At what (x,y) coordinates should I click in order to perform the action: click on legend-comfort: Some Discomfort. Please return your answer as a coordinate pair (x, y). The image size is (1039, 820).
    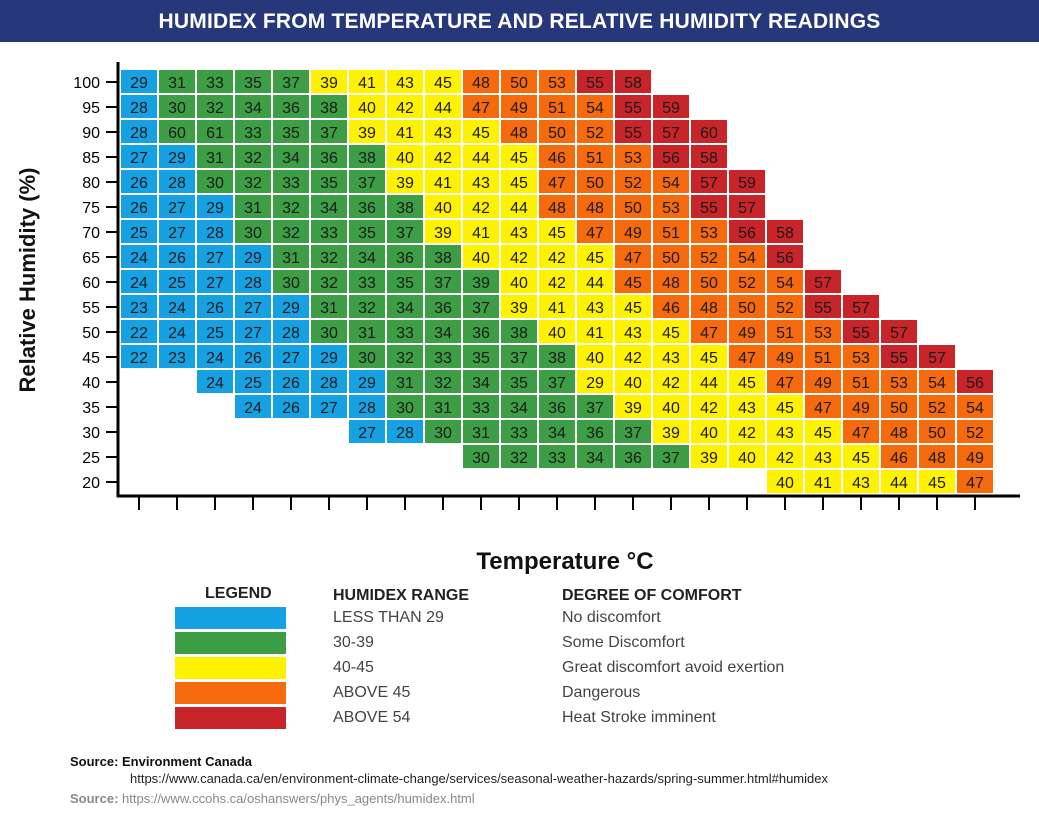
    Looking at the image, I should click on (623, 642).